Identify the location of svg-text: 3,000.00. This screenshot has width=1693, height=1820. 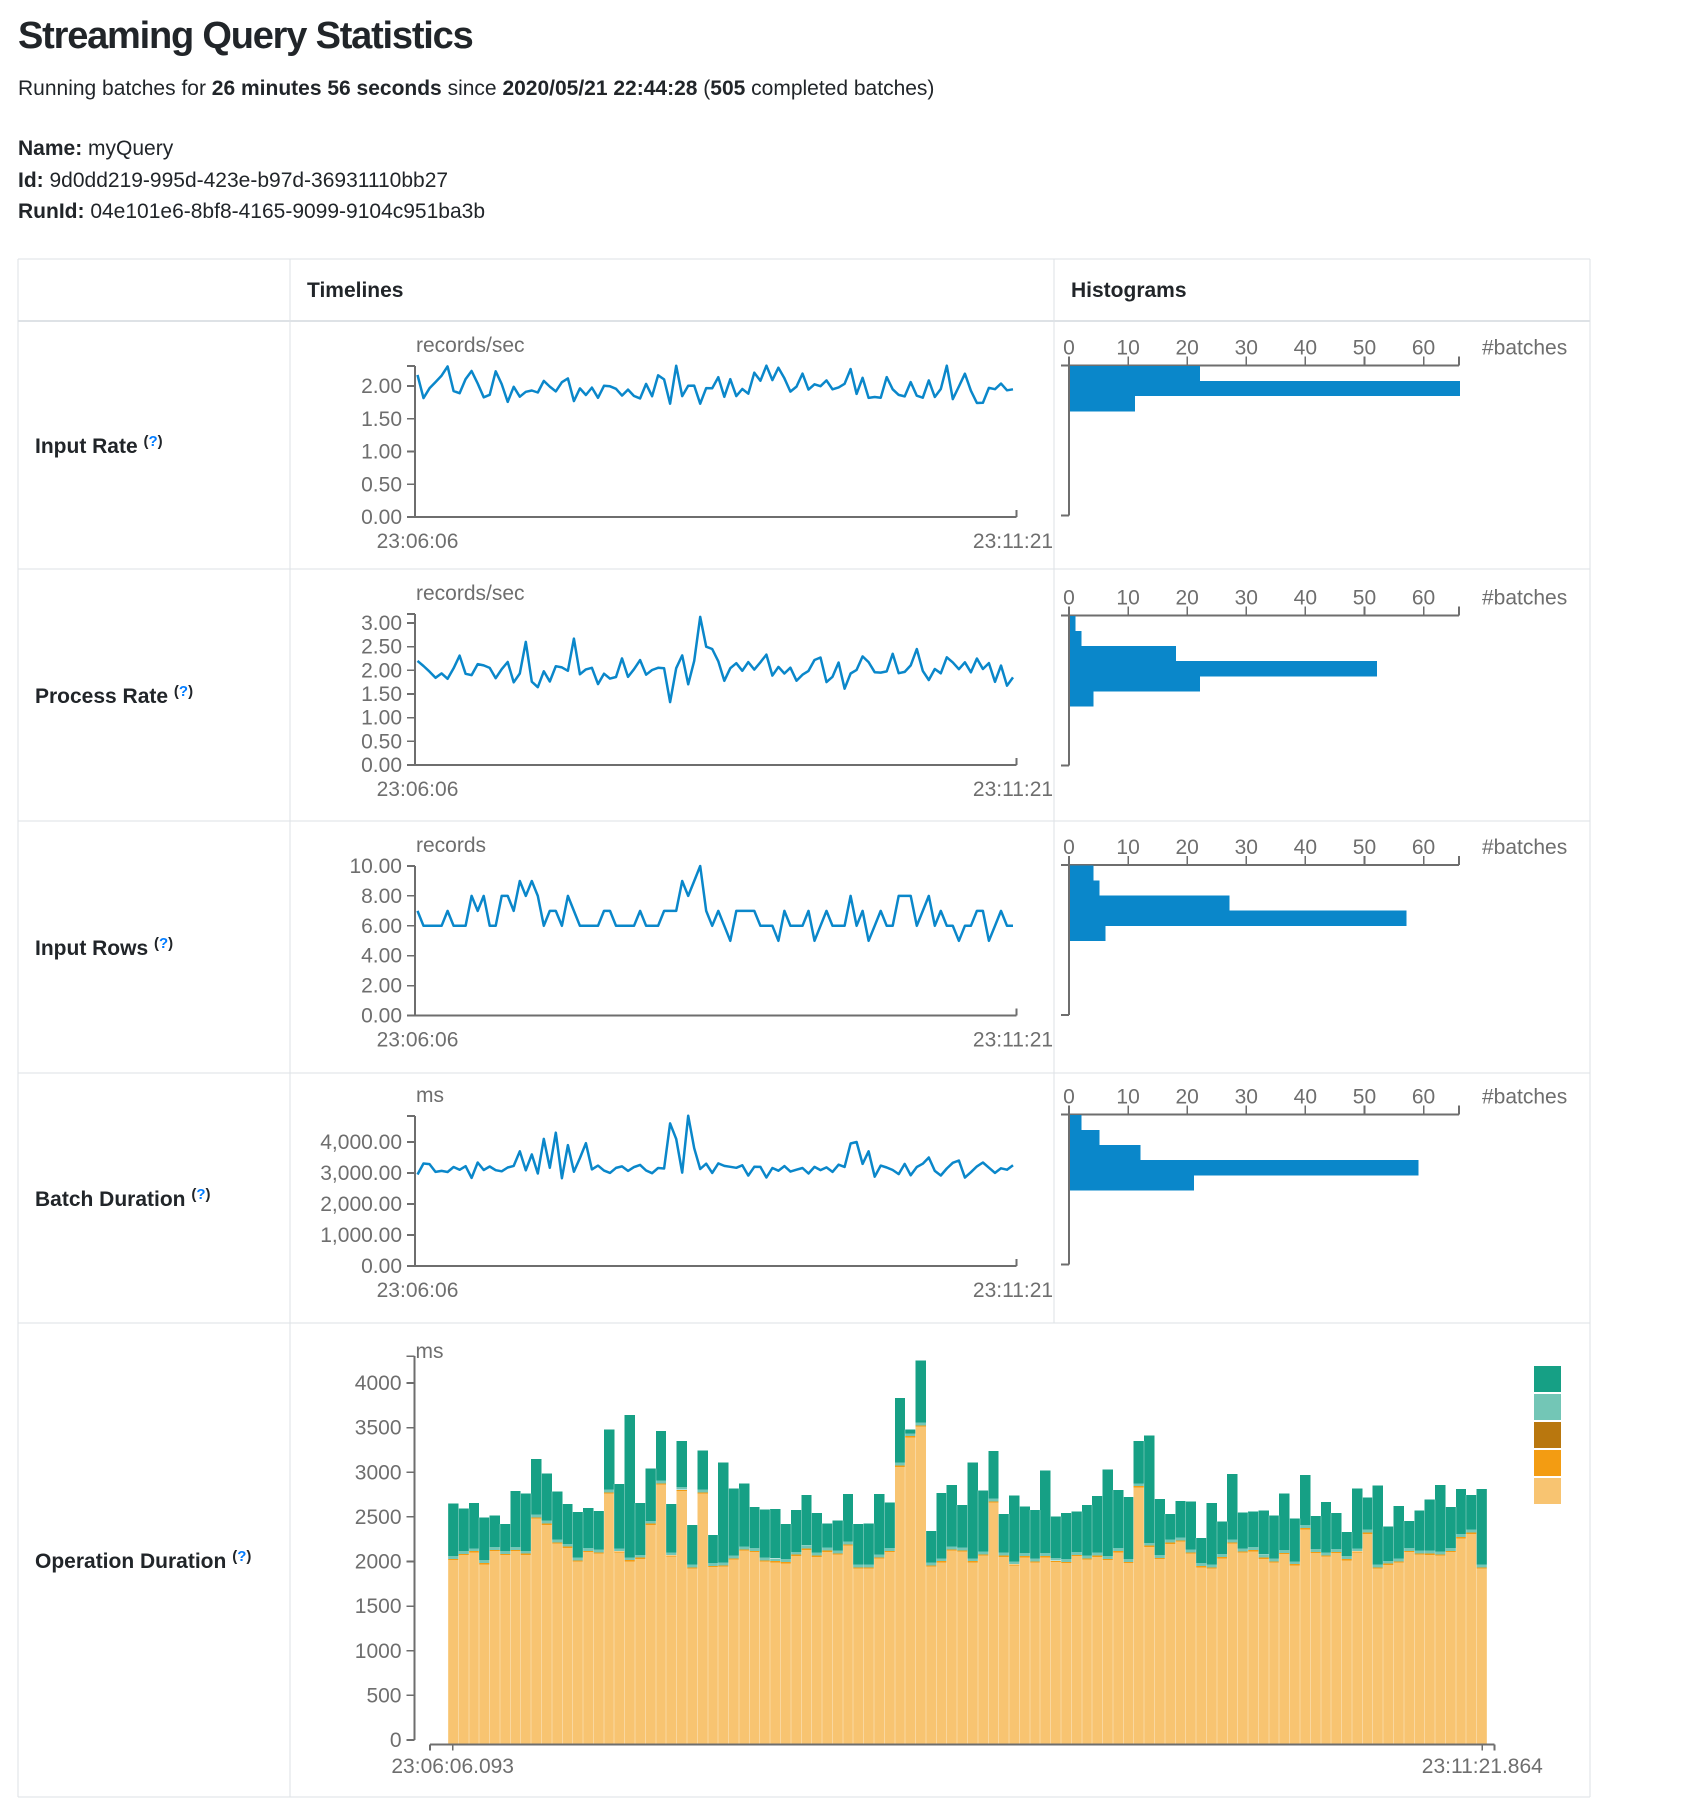
(361, 1173).